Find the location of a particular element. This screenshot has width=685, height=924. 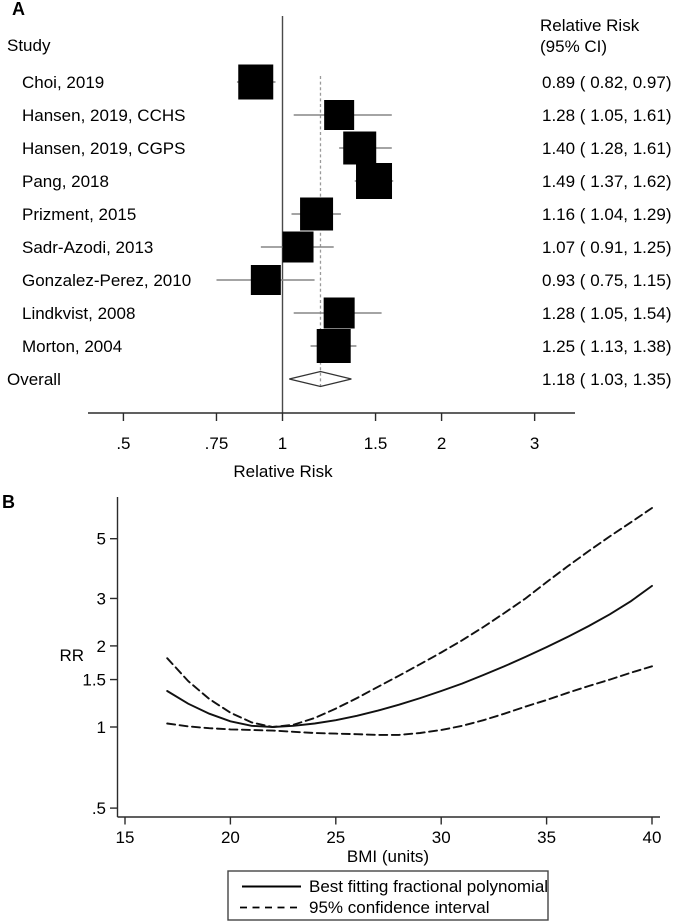

study-effect-value: 1.28 ( 1.05, 1.54) is located at coordinates (606, 313).